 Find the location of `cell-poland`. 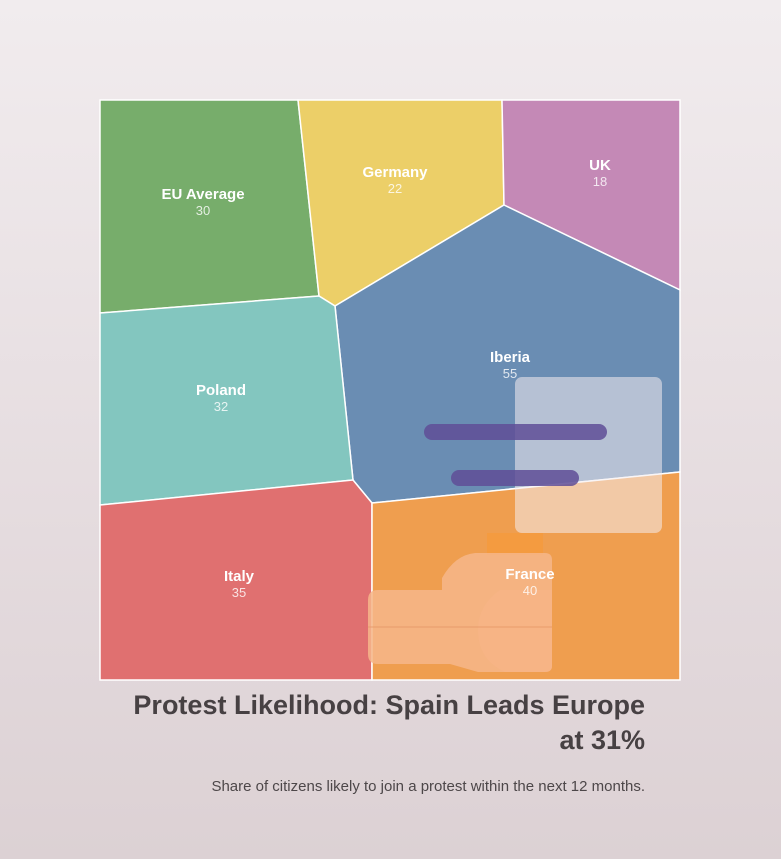

cell-poland is located at coordinates (226, 400).